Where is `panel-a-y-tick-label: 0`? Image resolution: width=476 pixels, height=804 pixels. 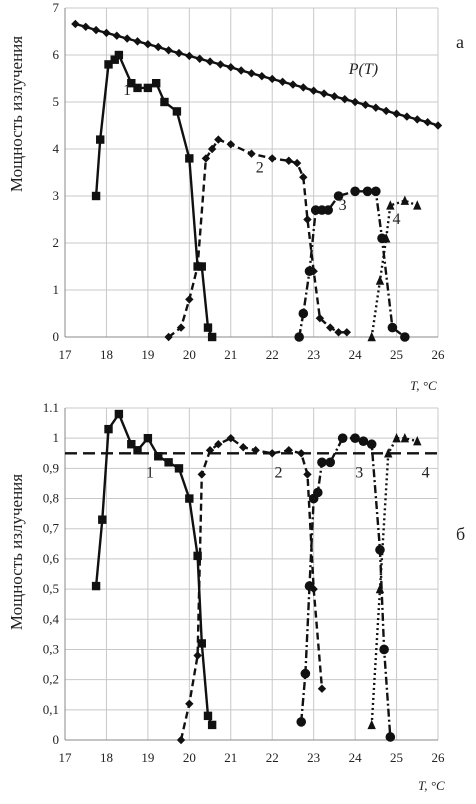 panel-a-y-tick-label: 0 is located at coordinates (56, 336).